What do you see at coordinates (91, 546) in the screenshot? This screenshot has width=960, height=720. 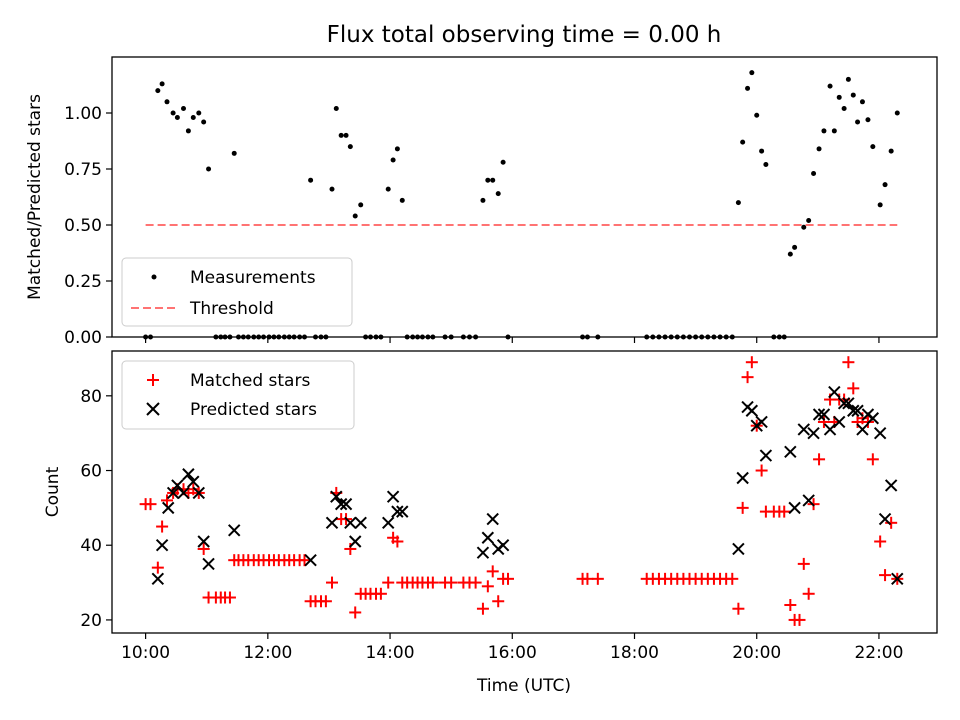 I see `bottom-ytick-label: 40` at bounding box center [91, 546].